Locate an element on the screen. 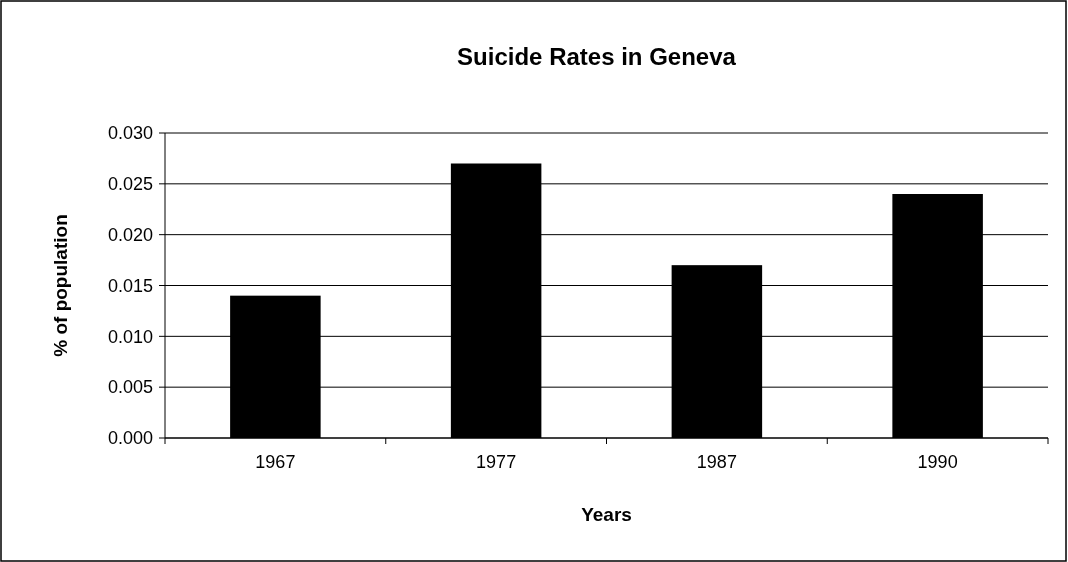 This screenshot has height=562, width=1068. y-tick-label: 0.025 is located at coordinates (130, 184).